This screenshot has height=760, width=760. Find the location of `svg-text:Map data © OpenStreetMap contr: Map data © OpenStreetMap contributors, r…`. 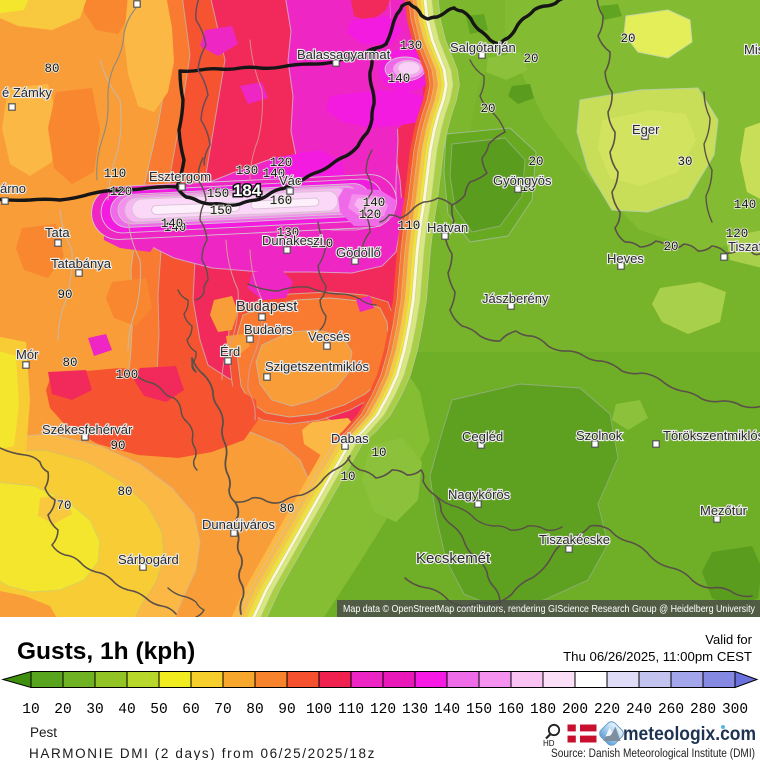

svg-text:Map data © OpenStreetMap contr: Map data © OpenStreetMap contributors, r… is located at coordinates (549, 609).